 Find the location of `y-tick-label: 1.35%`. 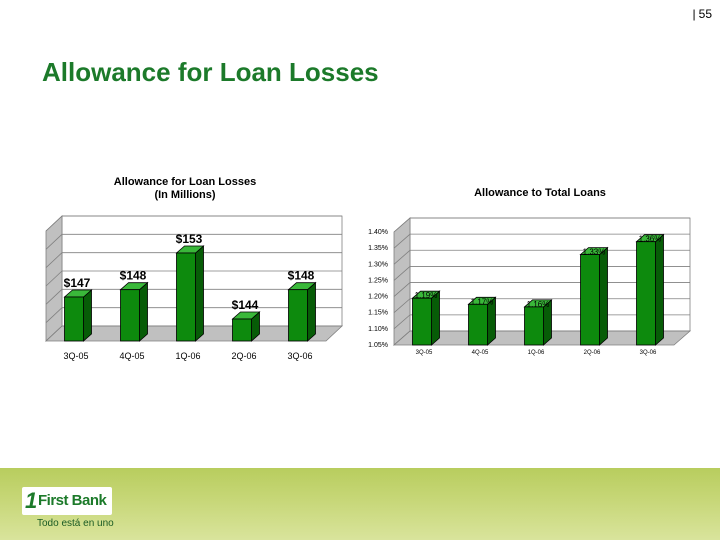

y-tick-label: 1.35% is located at coordinates (378, 248).